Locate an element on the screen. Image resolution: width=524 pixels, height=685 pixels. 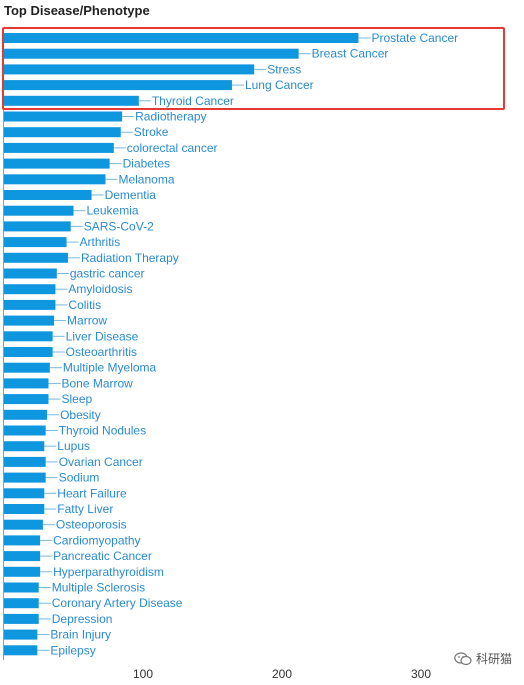
bar-fatty-liver is located at coordinates (24, 509).